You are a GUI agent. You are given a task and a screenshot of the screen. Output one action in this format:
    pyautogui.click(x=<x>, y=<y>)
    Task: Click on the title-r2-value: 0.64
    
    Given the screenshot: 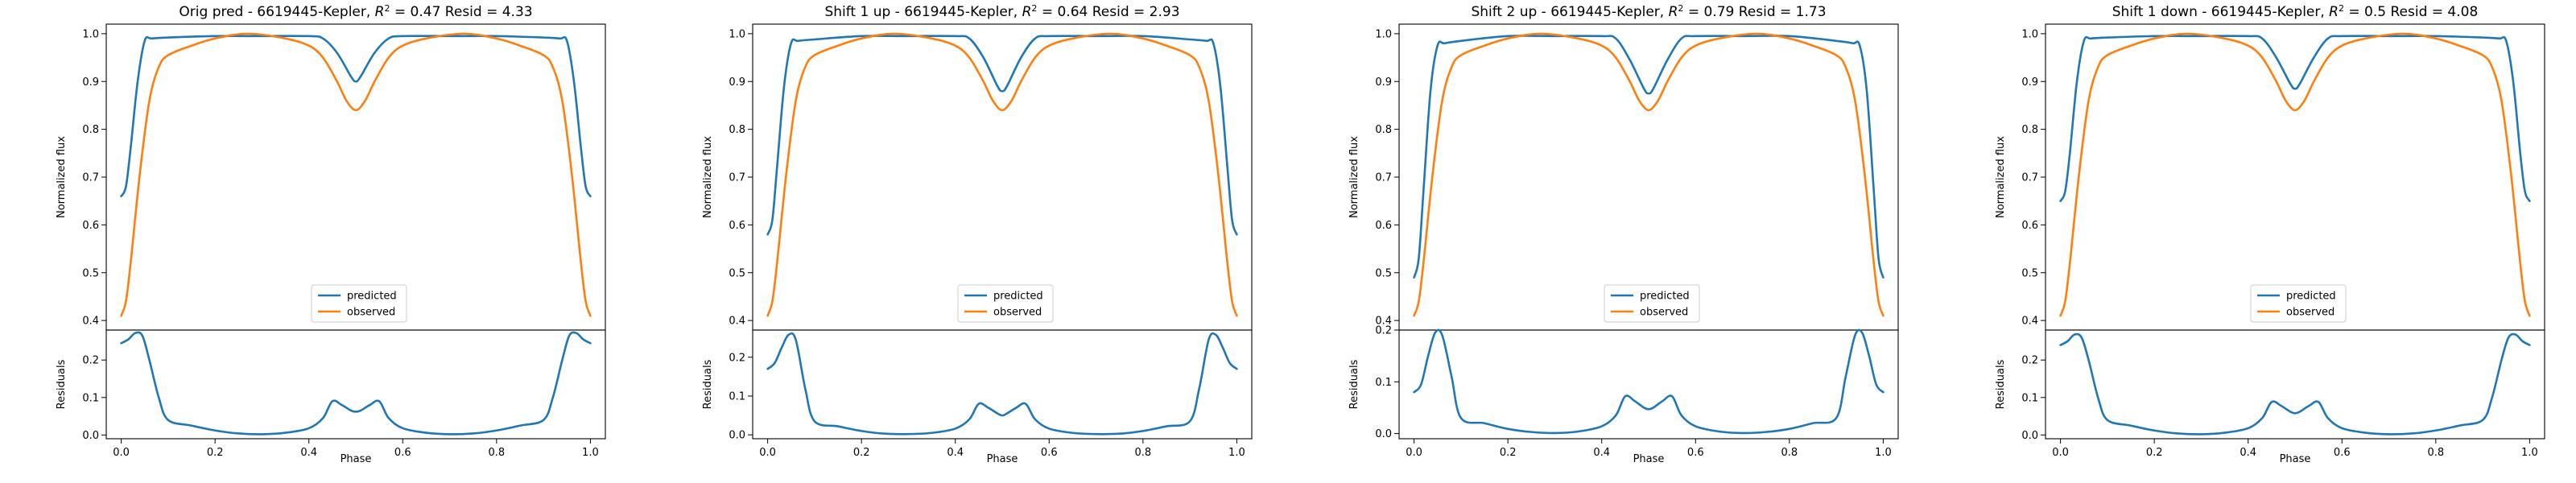 What is the action you would take?
    pyautogui.click(x=1072, y=12)
    